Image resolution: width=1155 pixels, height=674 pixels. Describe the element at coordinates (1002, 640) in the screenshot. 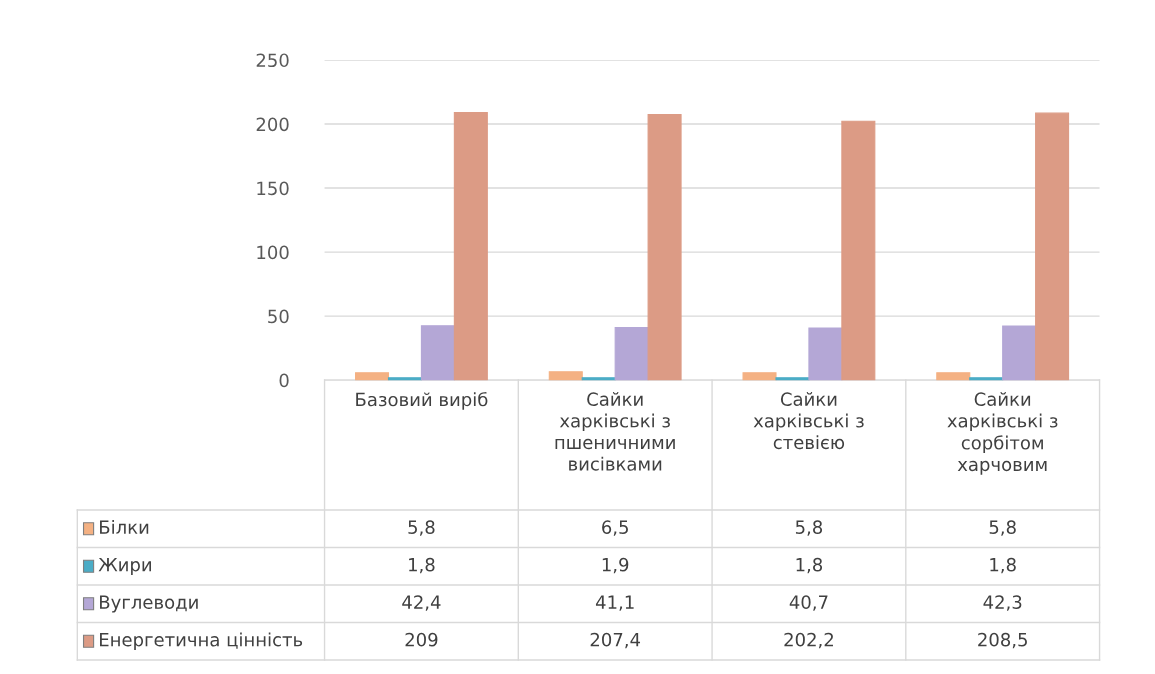

I see `data-label: 208,5` at that location.